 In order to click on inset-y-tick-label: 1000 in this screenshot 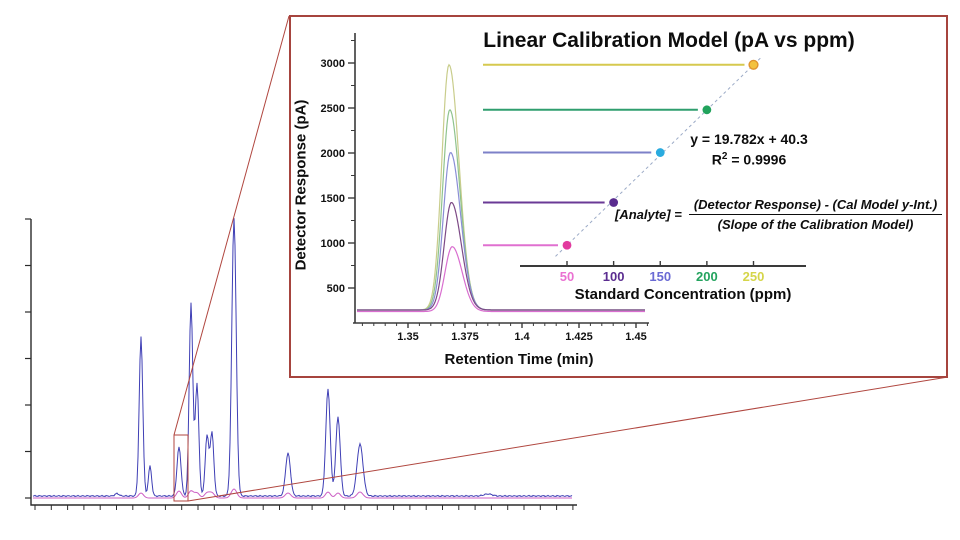, I will do `click(333, 244)`.